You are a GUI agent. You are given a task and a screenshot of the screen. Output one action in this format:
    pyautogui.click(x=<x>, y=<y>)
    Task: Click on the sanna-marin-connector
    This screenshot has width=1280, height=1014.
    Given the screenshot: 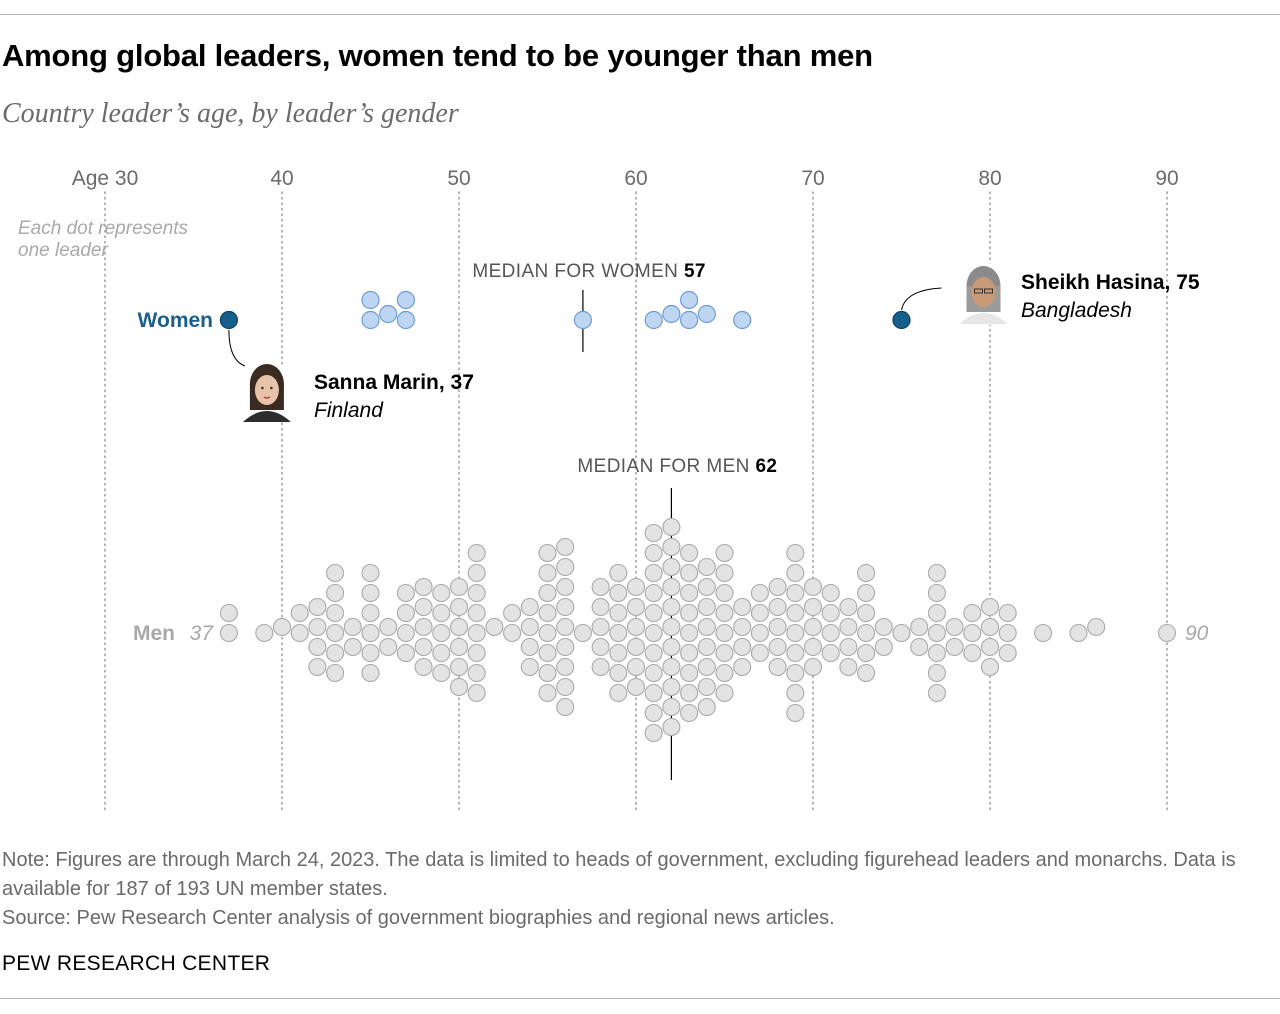 What is the action you would take?
    pyautogui.click(x=237, y=348)
    